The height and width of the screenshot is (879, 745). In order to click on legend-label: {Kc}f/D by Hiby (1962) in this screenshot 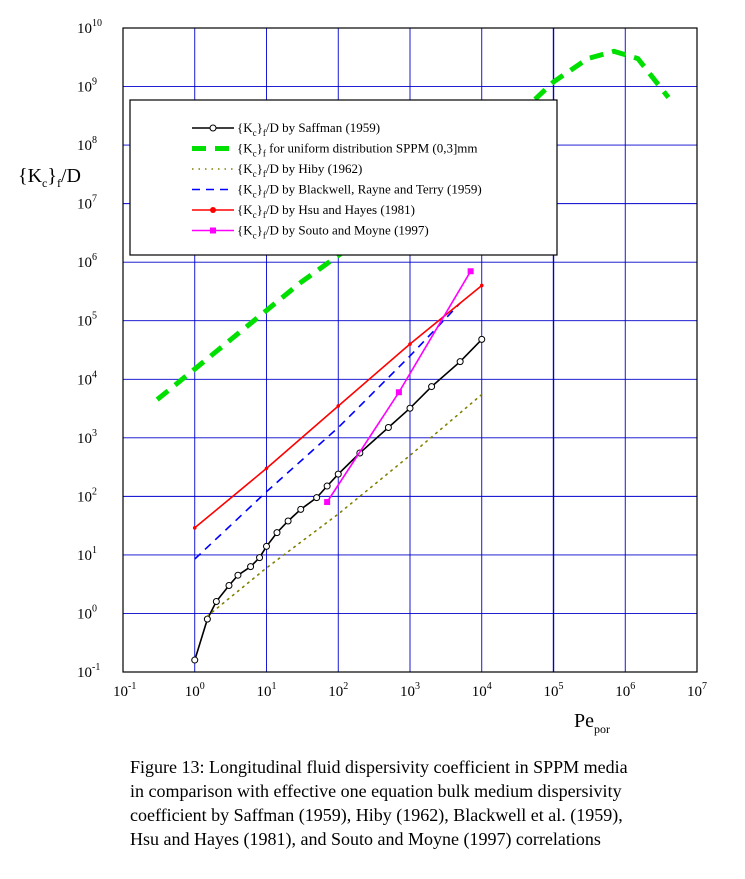, I will do `click(299, 170)`.